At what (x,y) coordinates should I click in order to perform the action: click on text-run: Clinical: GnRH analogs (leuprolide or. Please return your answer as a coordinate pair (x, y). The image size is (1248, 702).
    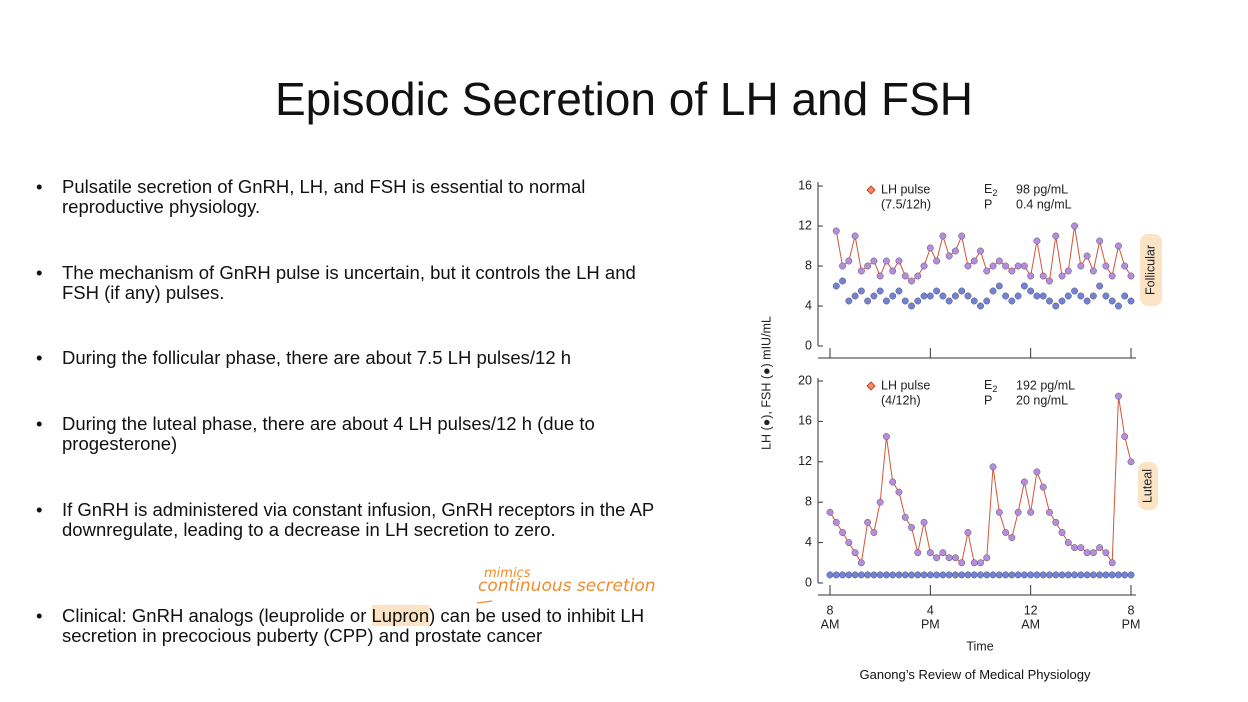
    Looking at the image, I should click on (217, 615).